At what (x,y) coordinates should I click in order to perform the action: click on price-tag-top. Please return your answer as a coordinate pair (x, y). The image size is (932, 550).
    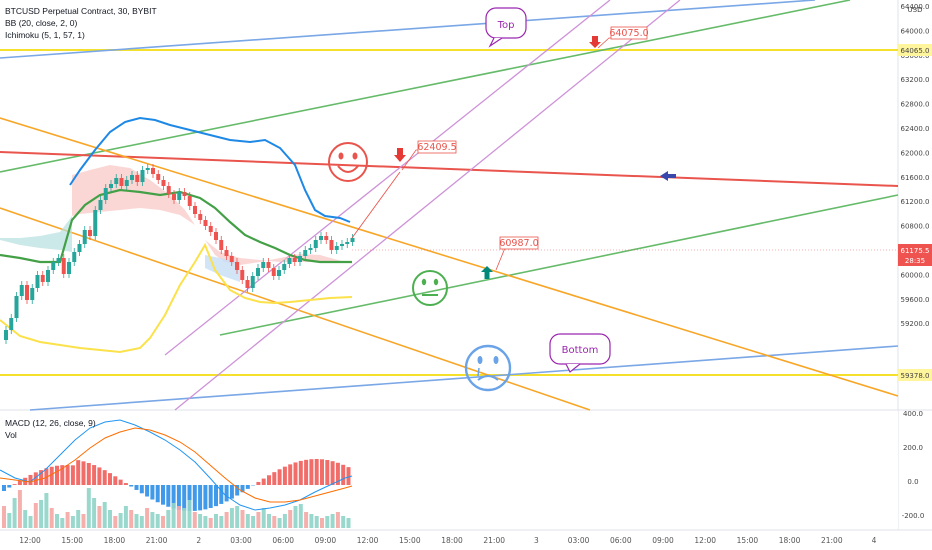
    Looking at the image, I should click on (915, 50).